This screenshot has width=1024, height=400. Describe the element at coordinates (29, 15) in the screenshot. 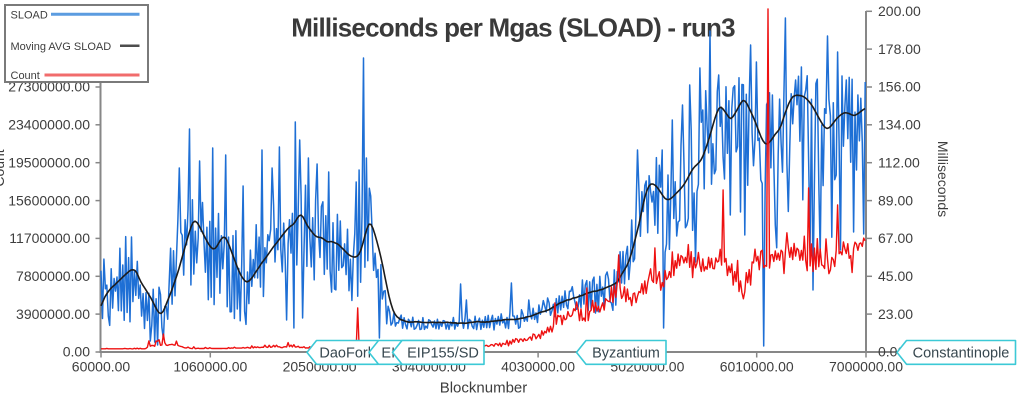

I see `svg-text: SLOAD` at that location.